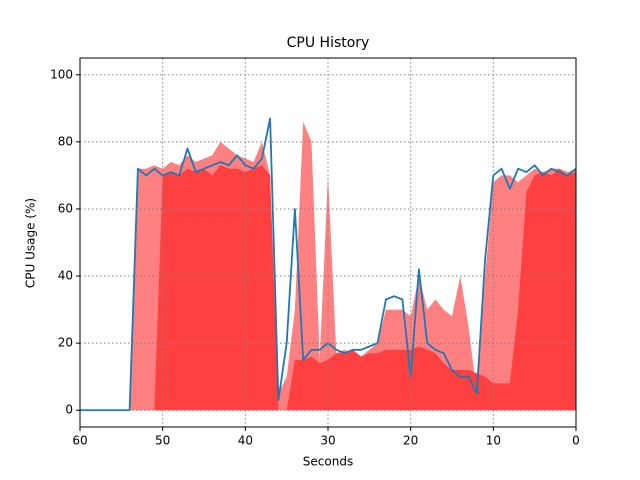  What do you see at coordinates (65, 343) in the screenshot?
I see `y-tick-label: 20` at bounding box center [65, 343].